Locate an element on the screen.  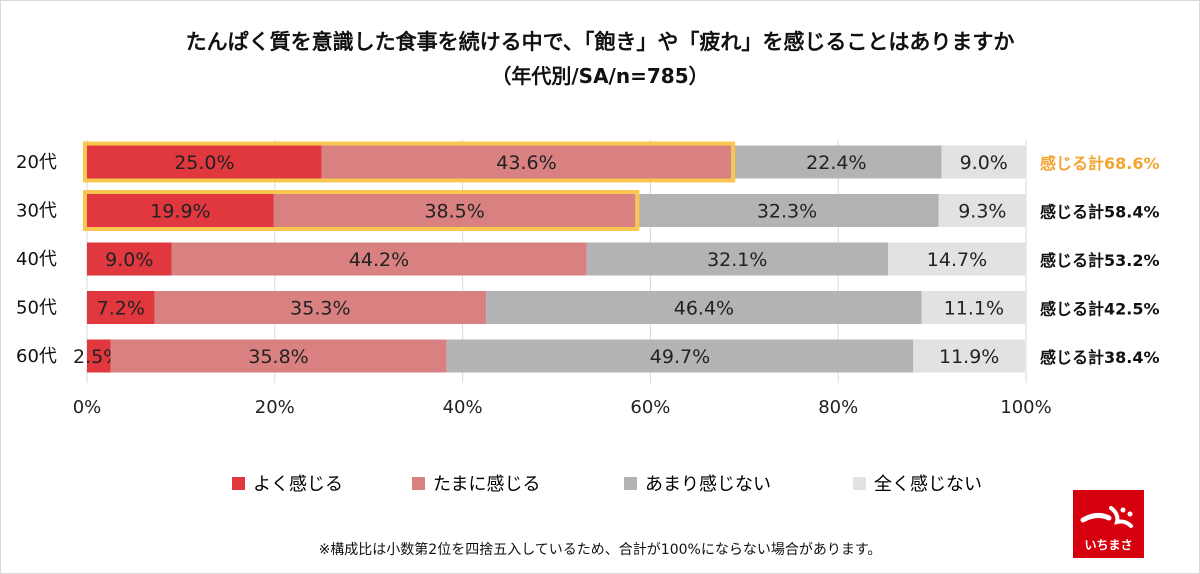
data-label: 2.5% is located at coordinates (97, 357).